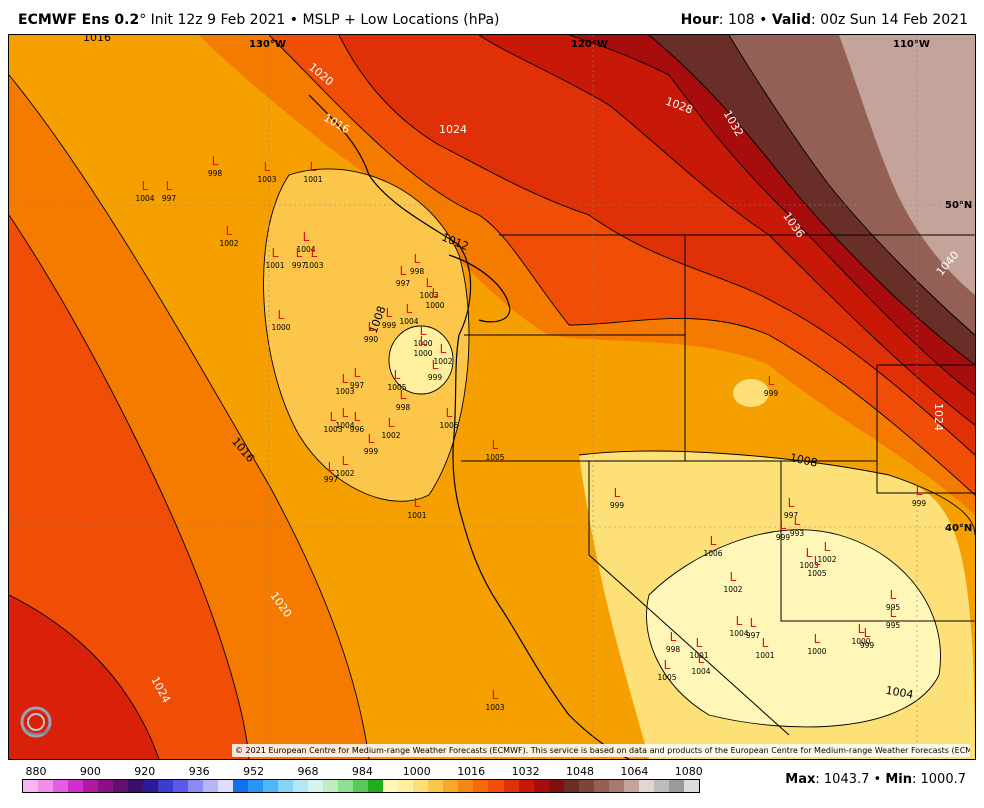  What do you see at coordinates (911, 44) in the screenshot?
I see `lon-label: 110°W` at bounding box center [911, 44].